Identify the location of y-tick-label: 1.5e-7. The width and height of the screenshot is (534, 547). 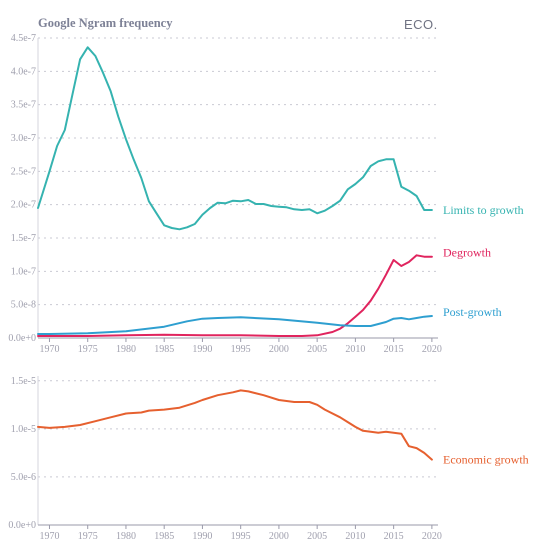
(23, 238).